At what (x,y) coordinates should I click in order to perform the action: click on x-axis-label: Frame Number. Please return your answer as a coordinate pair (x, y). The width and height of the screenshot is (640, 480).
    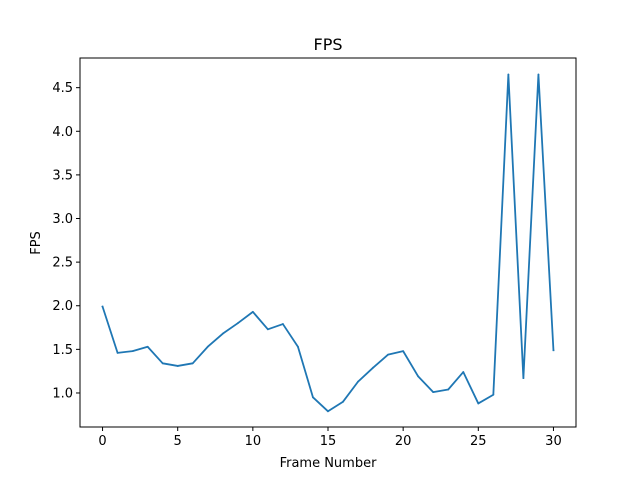
    Looking at the image, I should click on (329, 463).